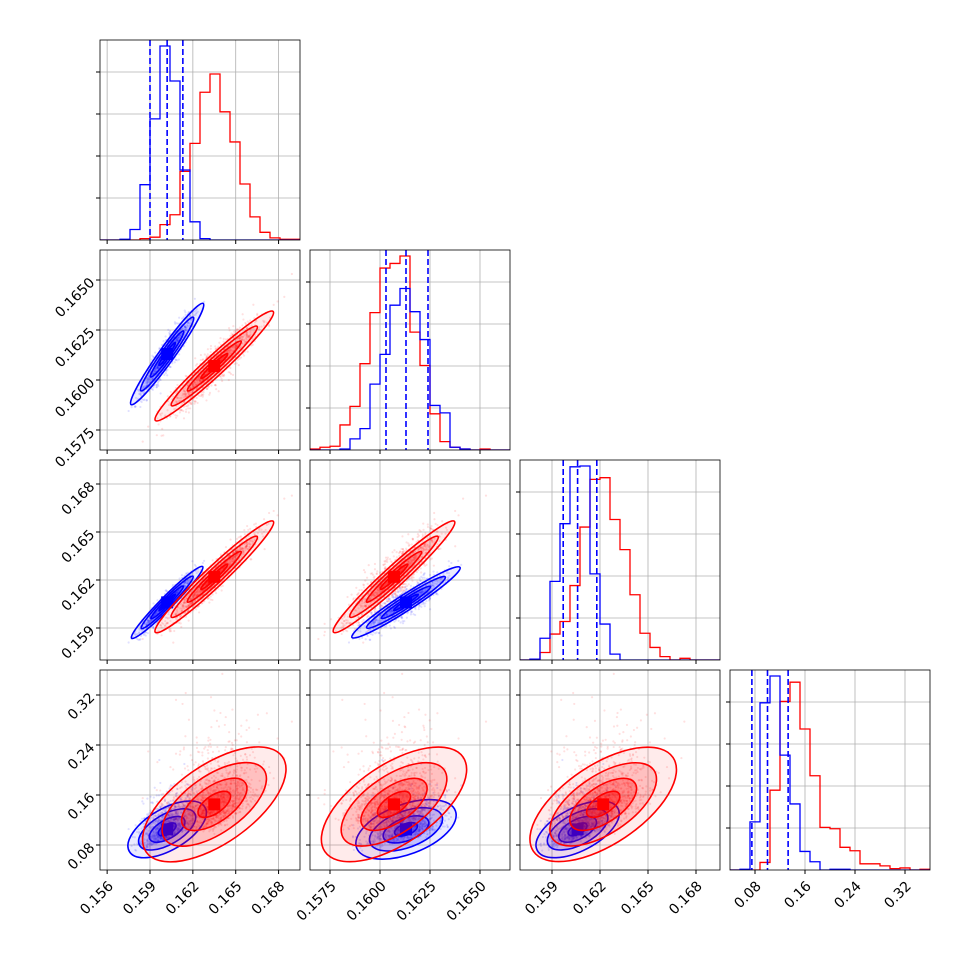  Describe the element at coordinates (214, 576) in the screenshot. I see `density-peak` at that location.